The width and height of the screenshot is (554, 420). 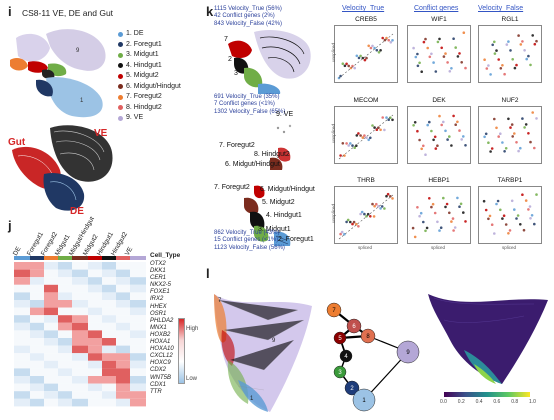 What do you see at coordinates (439, 54) in the screenshot?
I see `gene-scatter-wif1` at bounding box center [439, 54].